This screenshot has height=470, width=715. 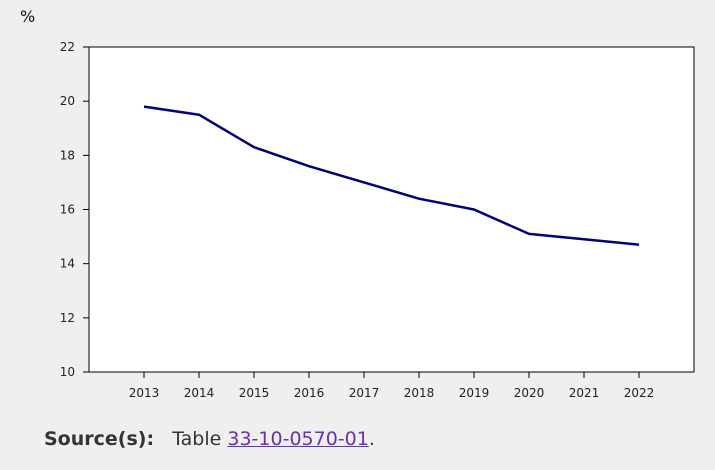 I want to click on source-note: Source(s): Table 33-10-0570-01., so click(x=209, y=439).